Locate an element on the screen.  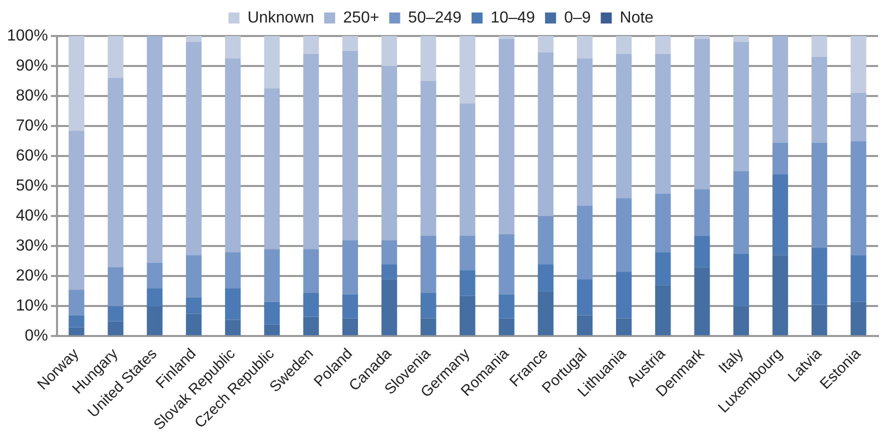
y-tick-label: 30% is located at coordinates (32, 246).